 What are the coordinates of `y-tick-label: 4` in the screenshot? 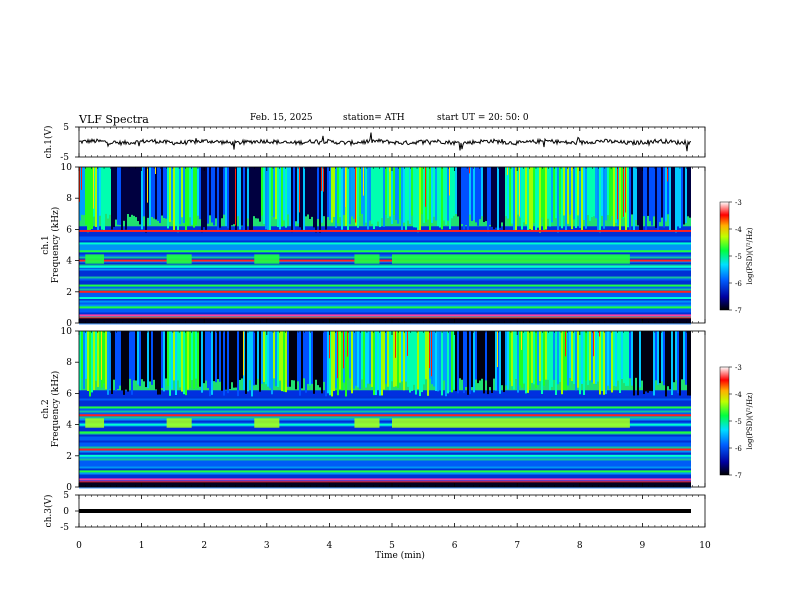 It's located at (69, 426).